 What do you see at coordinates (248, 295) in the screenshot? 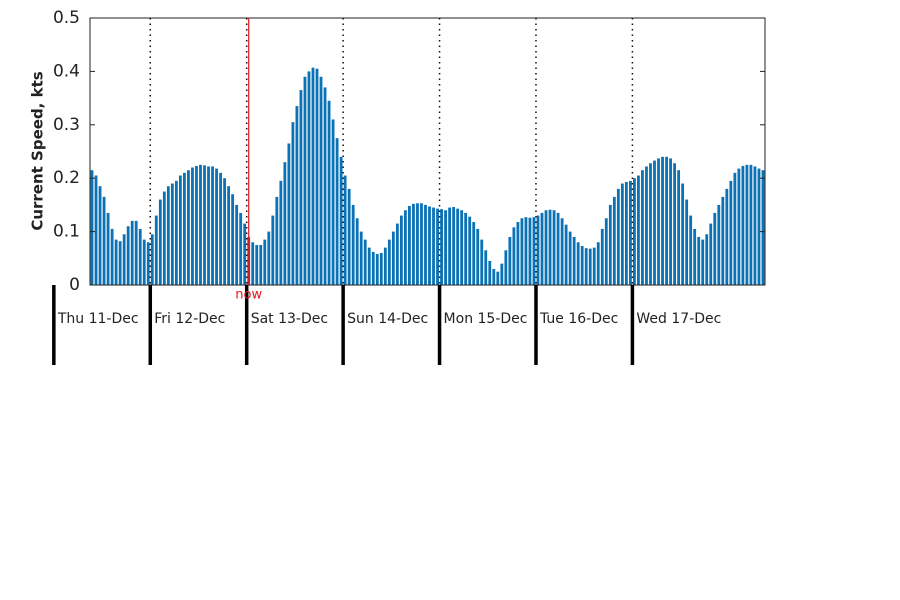
I see `now-label: now` at bounding box center [248, 295].